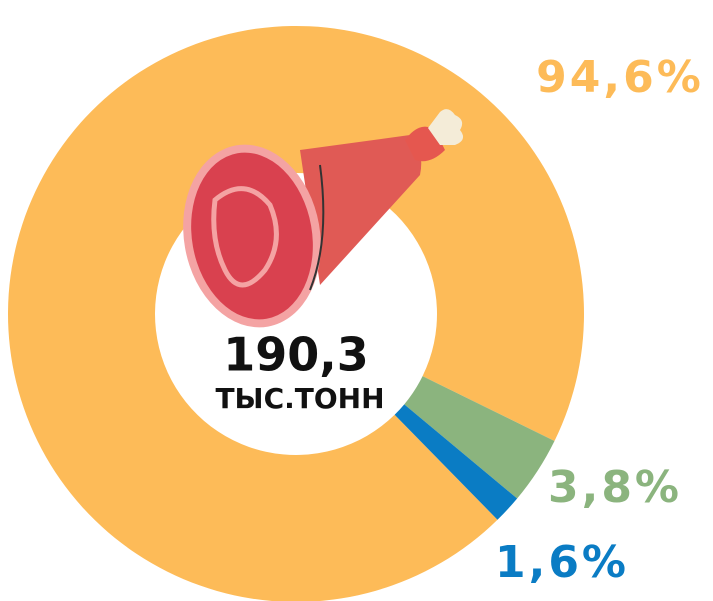 Image resolution: width=713 pixels, height=601 pixels. What do you see at coordinates (299, 398) in the screenshot?
I see `center-unit: ТЫС.ТОНН` at bounding box center [299, 398].